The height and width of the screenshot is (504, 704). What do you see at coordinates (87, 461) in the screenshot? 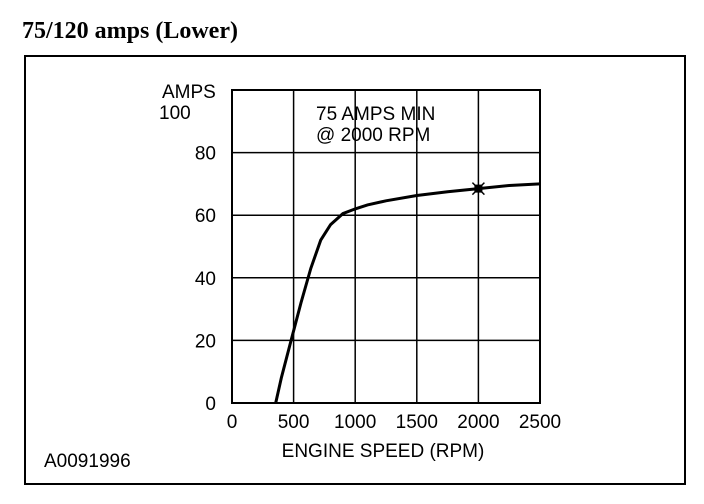
I see `figure-id: A0091996` at bounding box center [87, 461].